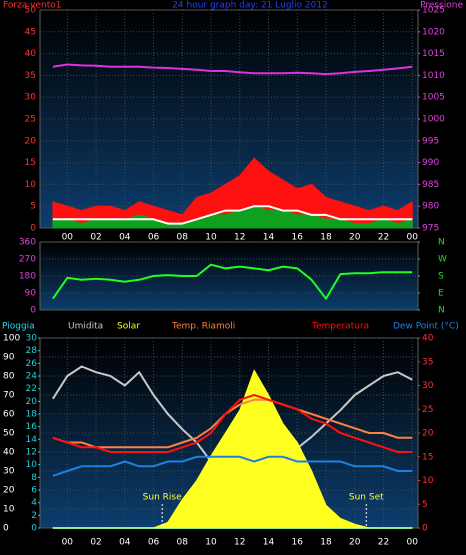 Image resolution: width=466 pixels, height=555 pixels. What do you see at coordinates (30, 163) in the screenshot?
I see `y-tick-label: 15` at bounding box center [30, 163].